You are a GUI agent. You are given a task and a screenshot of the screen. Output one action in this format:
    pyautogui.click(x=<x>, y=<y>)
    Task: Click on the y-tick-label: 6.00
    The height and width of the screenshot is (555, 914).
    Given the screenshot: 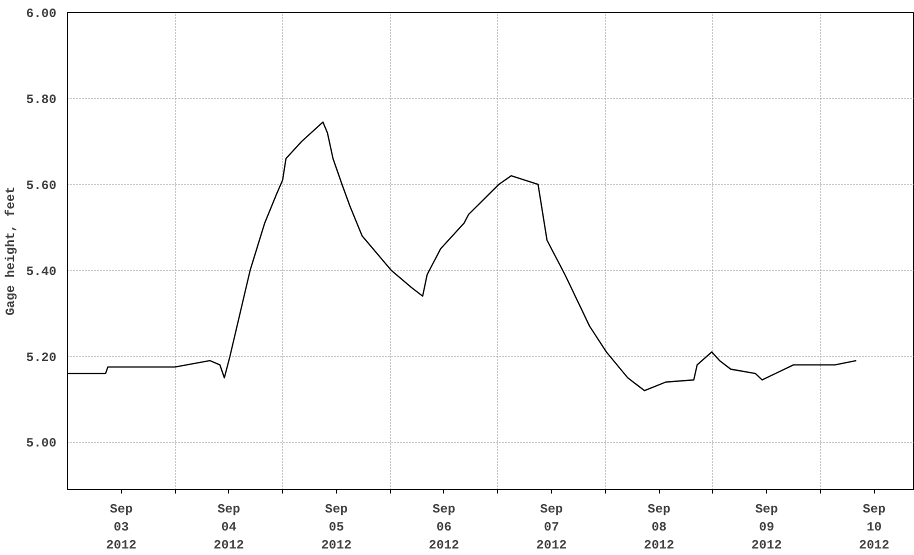 What is the action you would take?
    pyautogui.click(x=41, y=13)
    